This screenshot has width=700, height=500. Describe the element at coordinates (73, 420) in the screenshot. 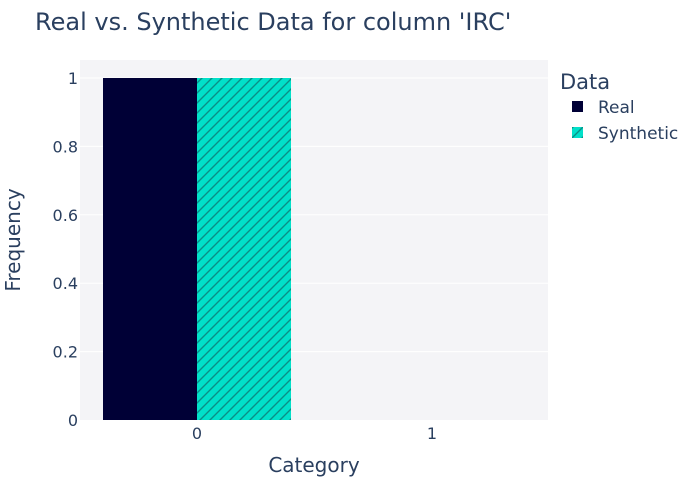

I see `y-tick-label: 0` at that location.